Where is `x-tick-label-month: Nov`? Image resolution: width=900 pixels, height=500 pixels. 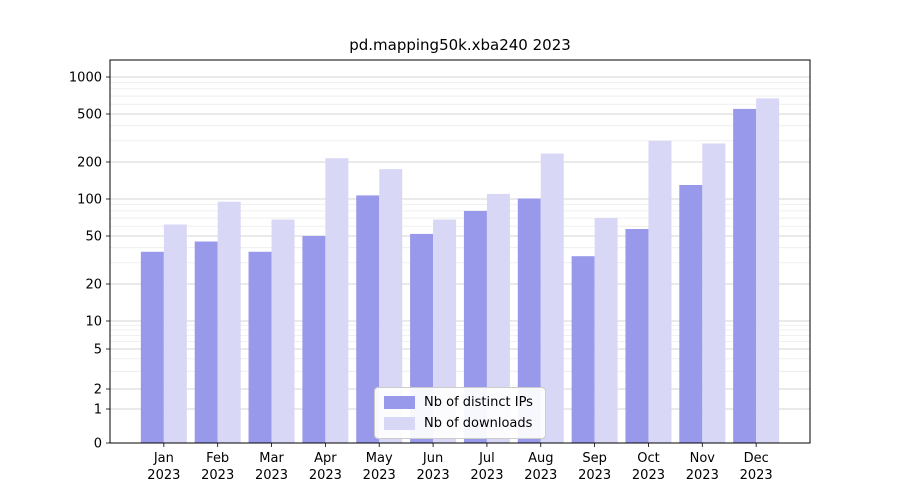 x-tick-label-month: Nov is located at coordinates (703, 458).